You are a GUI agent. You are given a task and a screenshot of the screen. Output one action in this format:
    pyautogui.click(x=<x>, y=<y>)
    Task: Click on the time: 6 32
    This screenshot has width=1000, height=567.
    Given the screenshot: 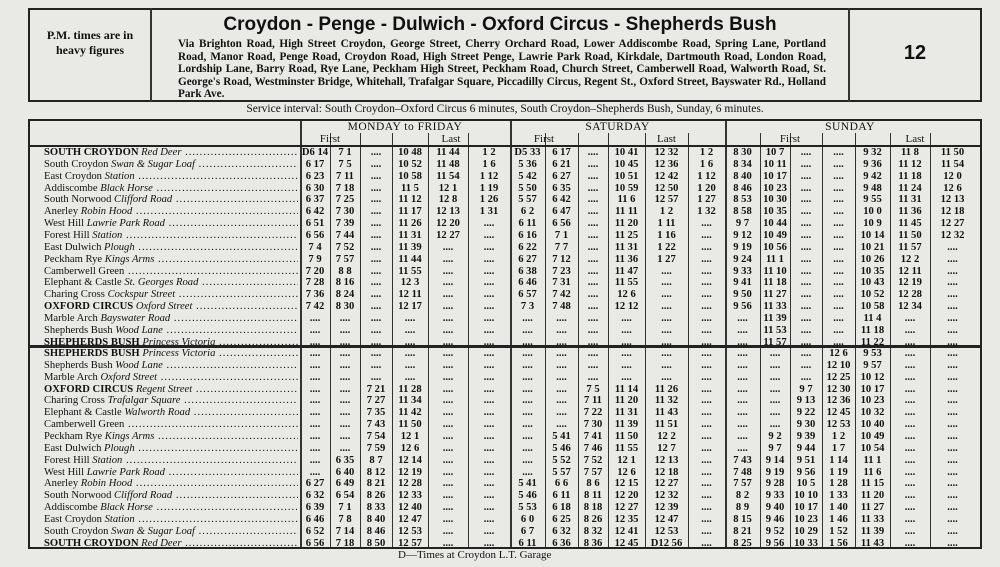 What is the action you would take?
    pyautogui.click(x=561, y=531)
    